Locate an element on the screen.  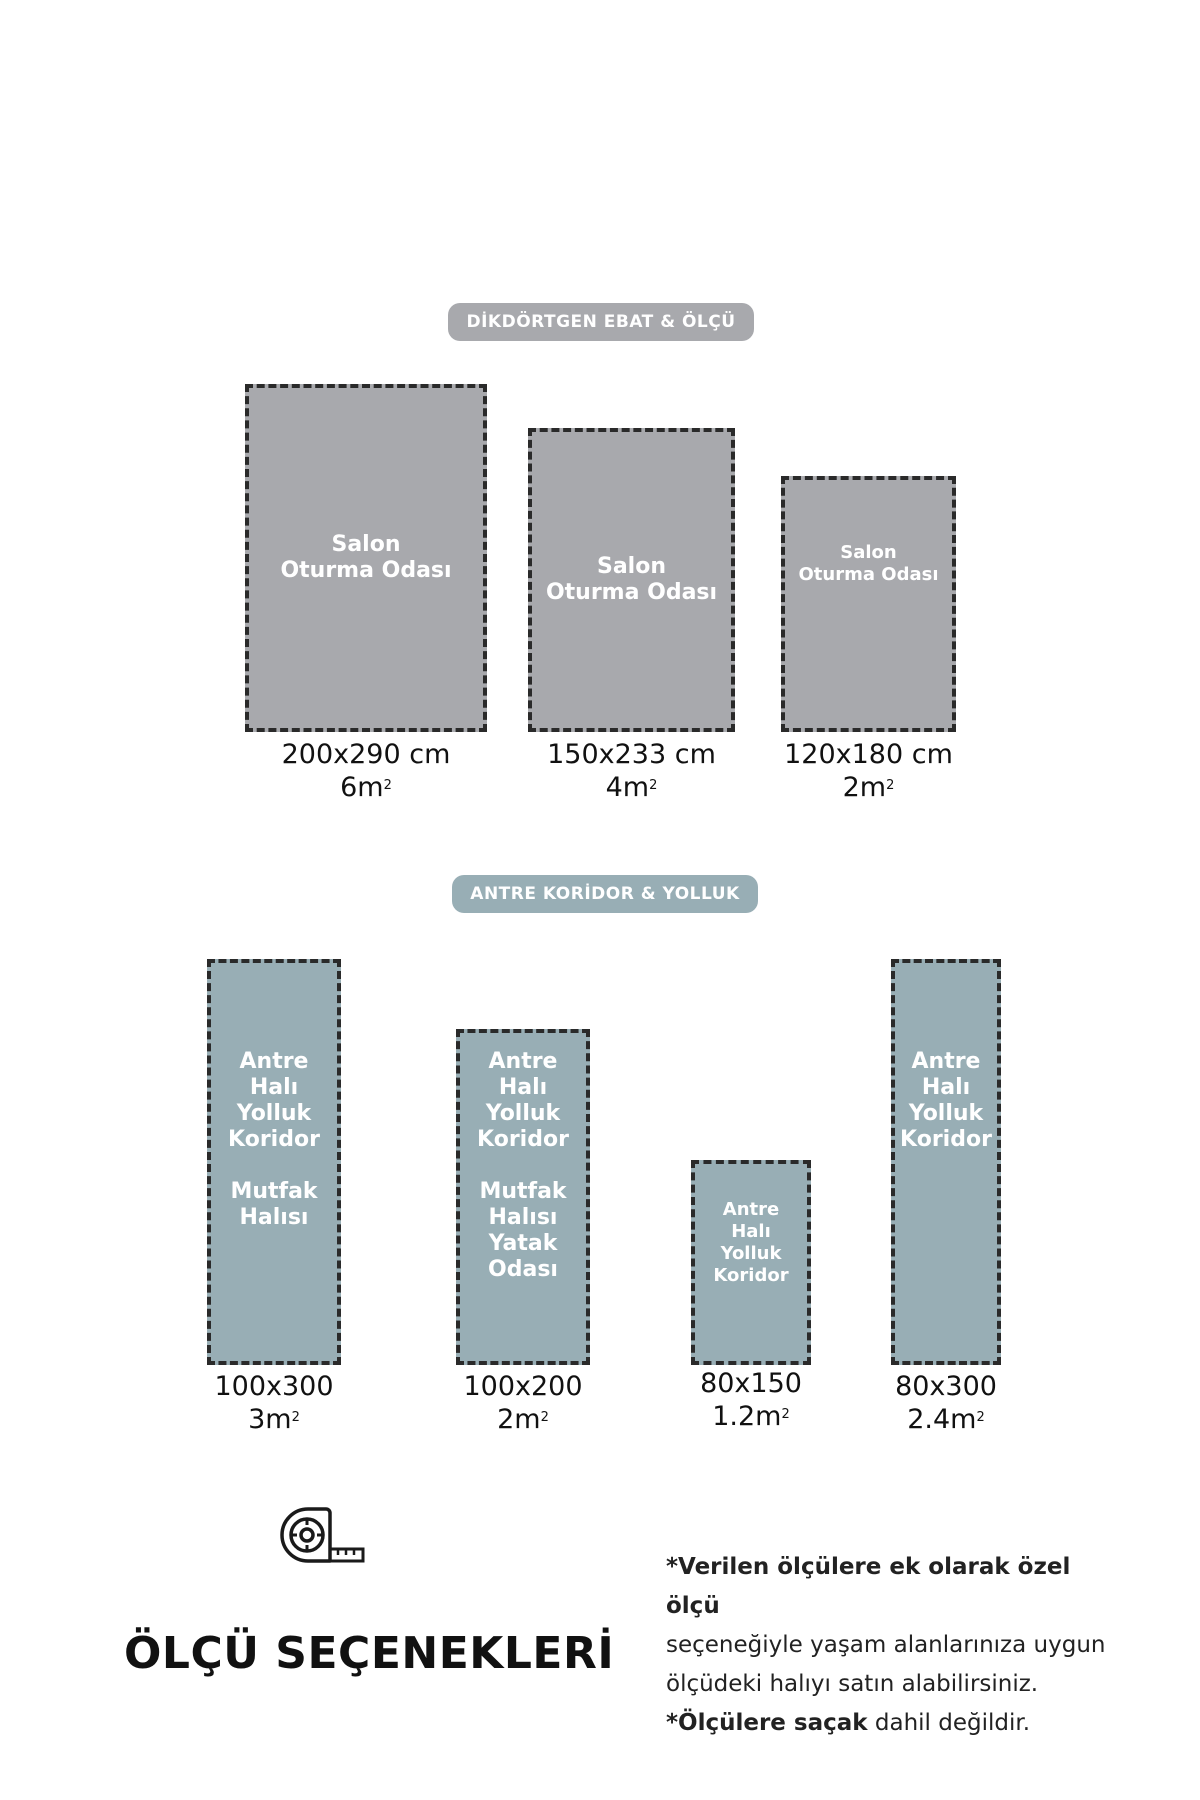
rug-corridor-80x300: Antre Halı Yolluk Koridor is located at coordinates (946, 1162).